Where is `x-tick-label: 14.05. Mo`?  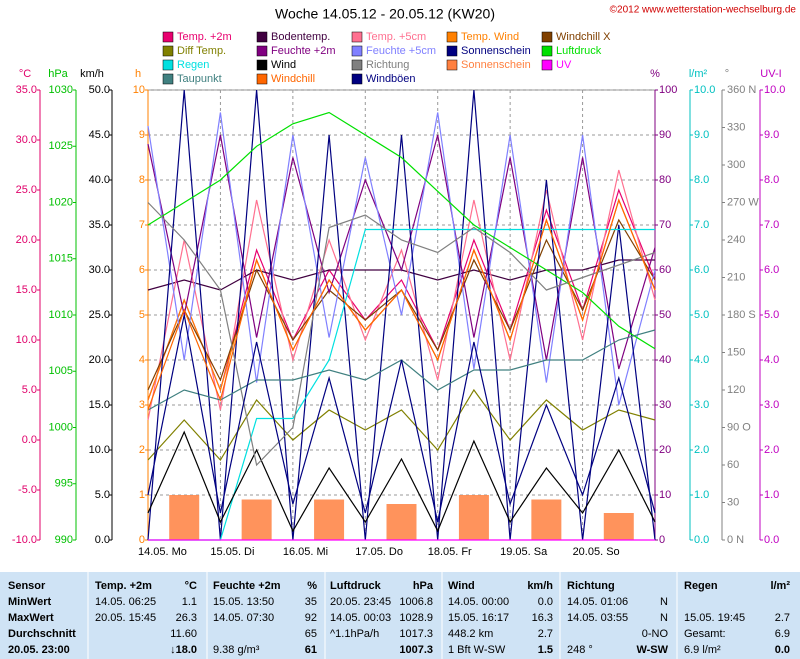
x-tick-label: 14.05. Mo is located at coordinates (162, 552).